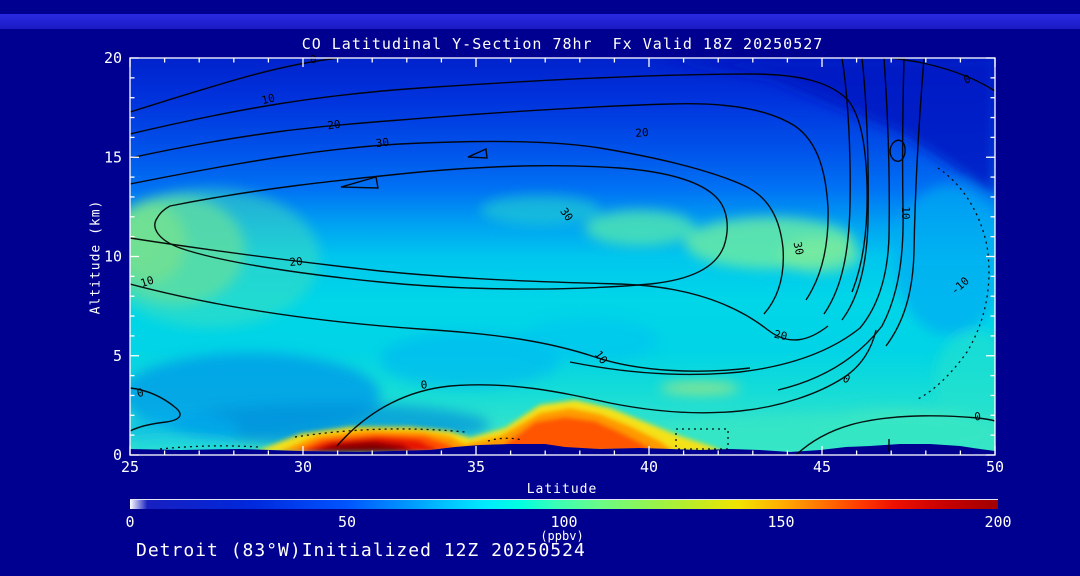 The height and width of the screenshot is (576, 1080). I want to click on x-tick-label: 40, so click(649, 467).